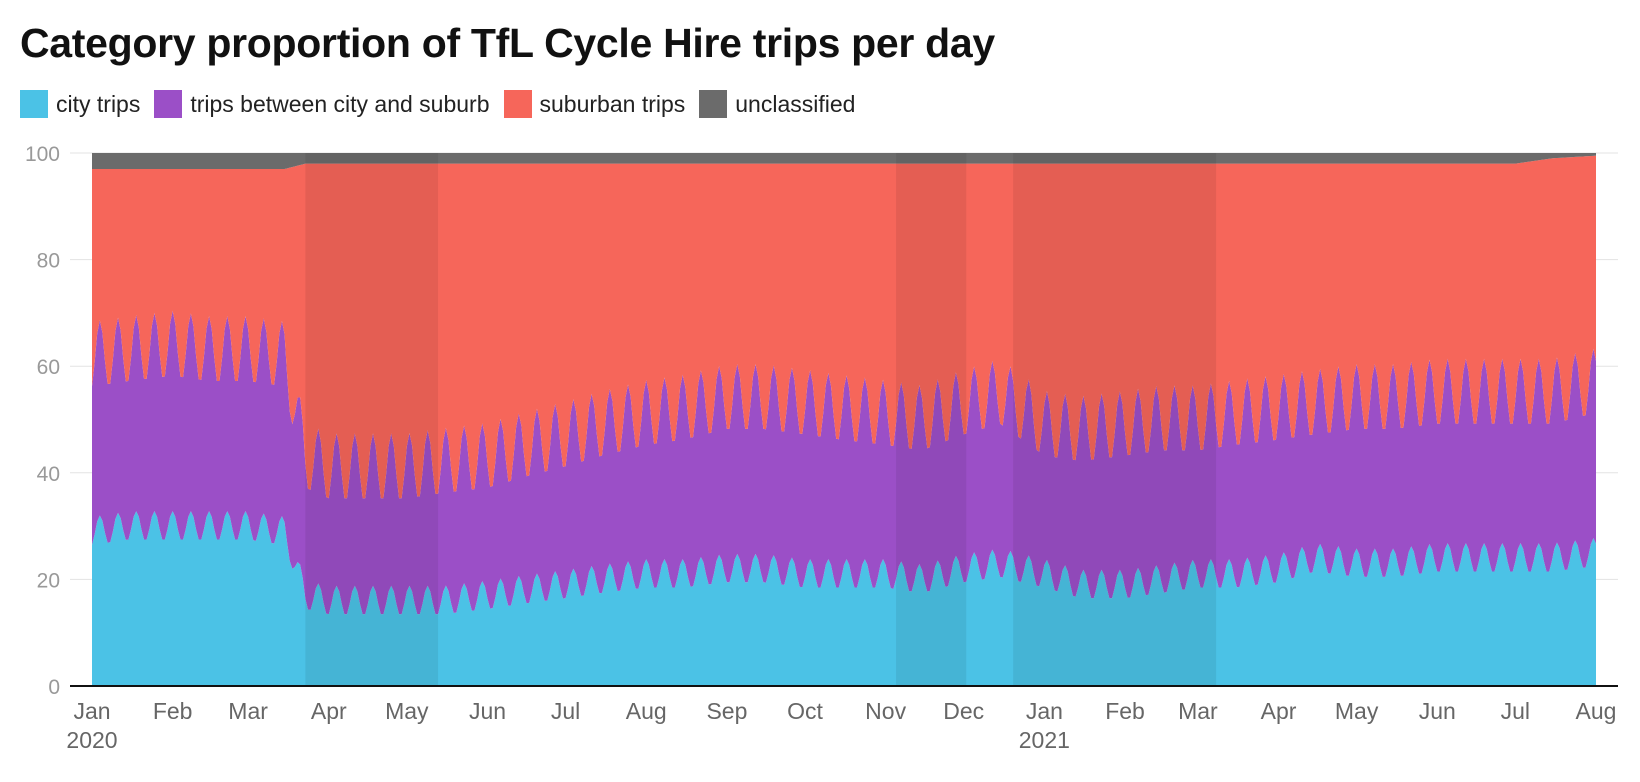 This screenshot has width=1640, height=782. Describe the element at coordinates (726, 711) in the screenshot. I see `x-tick-label: Sep` at that location.